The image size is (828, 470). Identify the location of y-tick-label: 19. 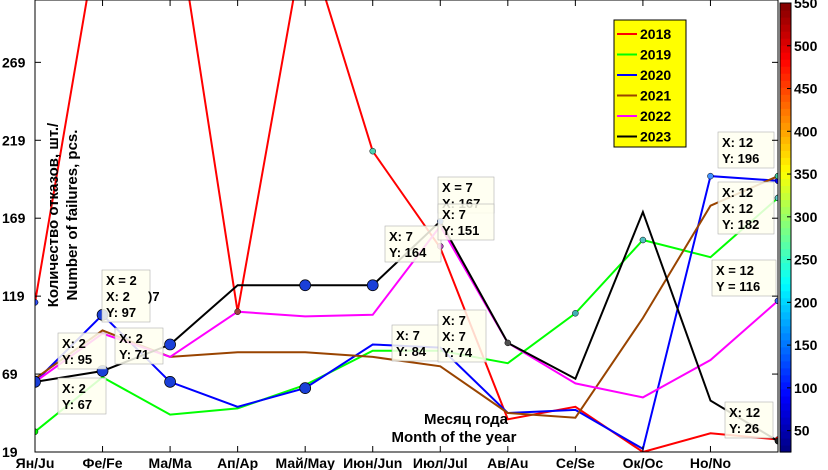
(10, 452).